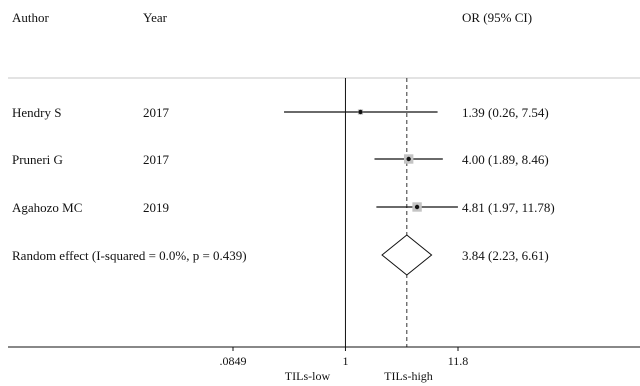 The image size is (640, 386). Describe the element at coordinates (508, 207) in the screenshot. I see `study-or-ci-label: 4.81 (1.97, 11.78)` at that location.